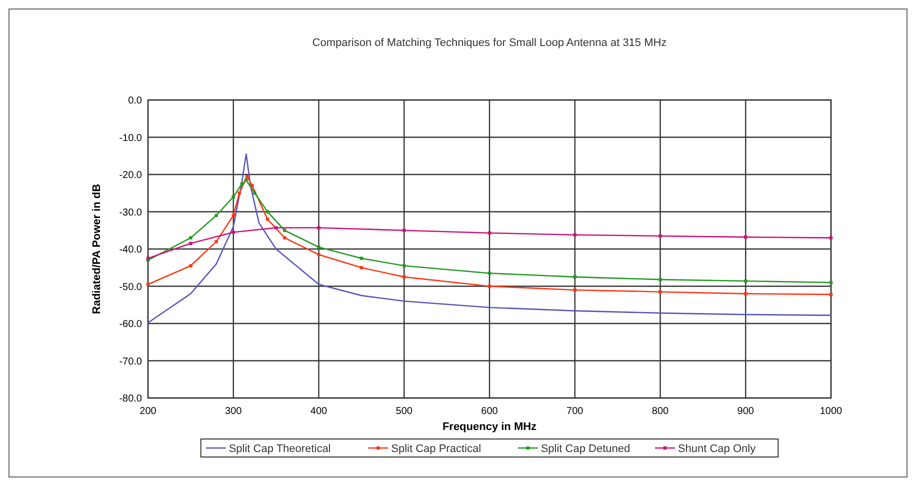  Describe the element at coordinates (97, 249) in the screenshot. I see `y-axis-title: Radiated/PA Power in dB` at that location.